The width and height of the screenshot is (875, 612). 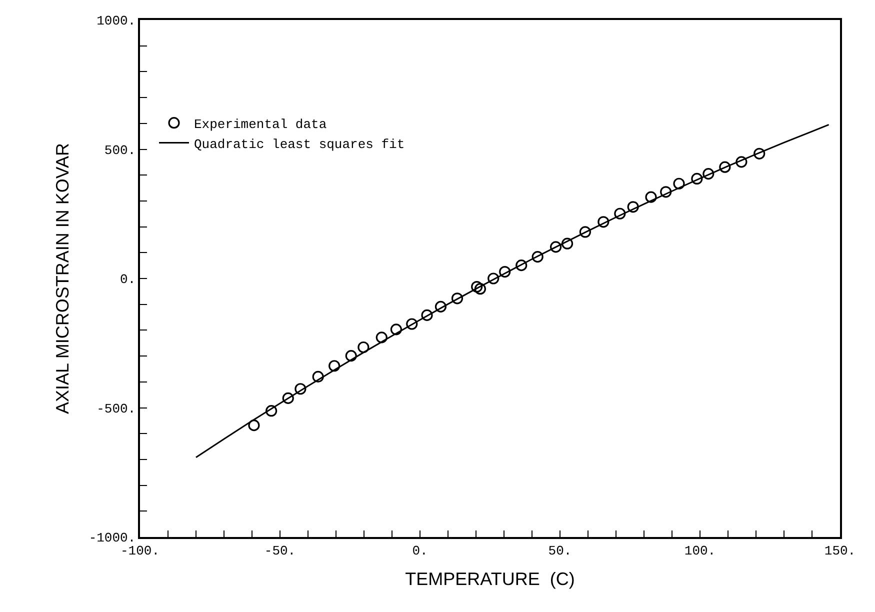 What do you see at coordinates (260, 124) in the screenshot?
I see `legend-label: Experimental data` at bounding box center [260, 124].